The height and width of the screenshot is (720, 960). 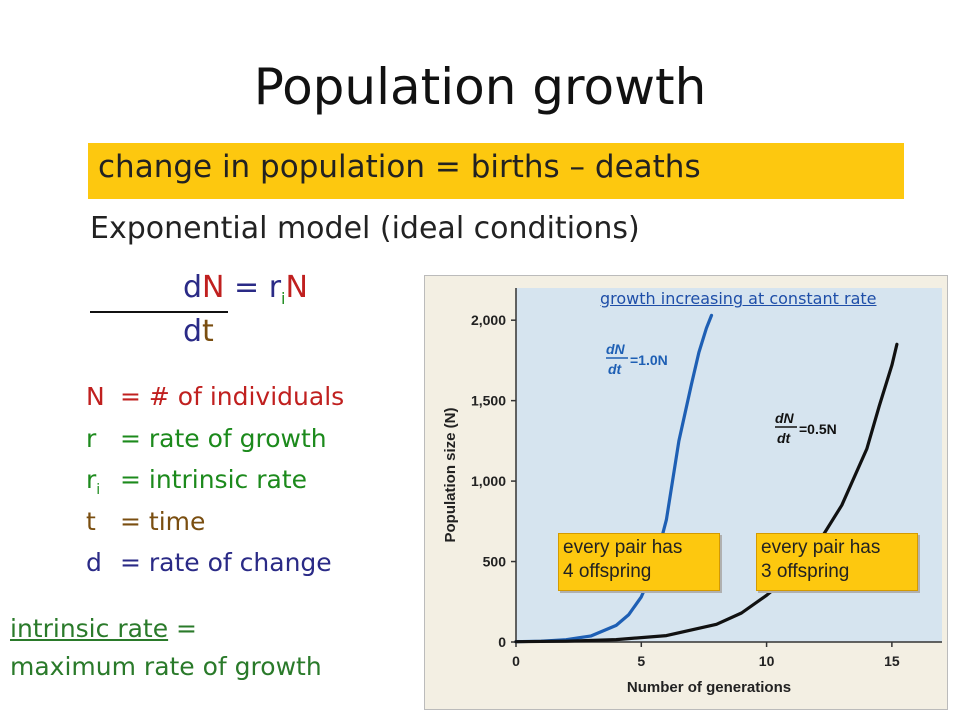 What do you see at coordinates (146, 521) in the screenshot?
I see `definition-t: t = time` at bounding box center [146, 521].